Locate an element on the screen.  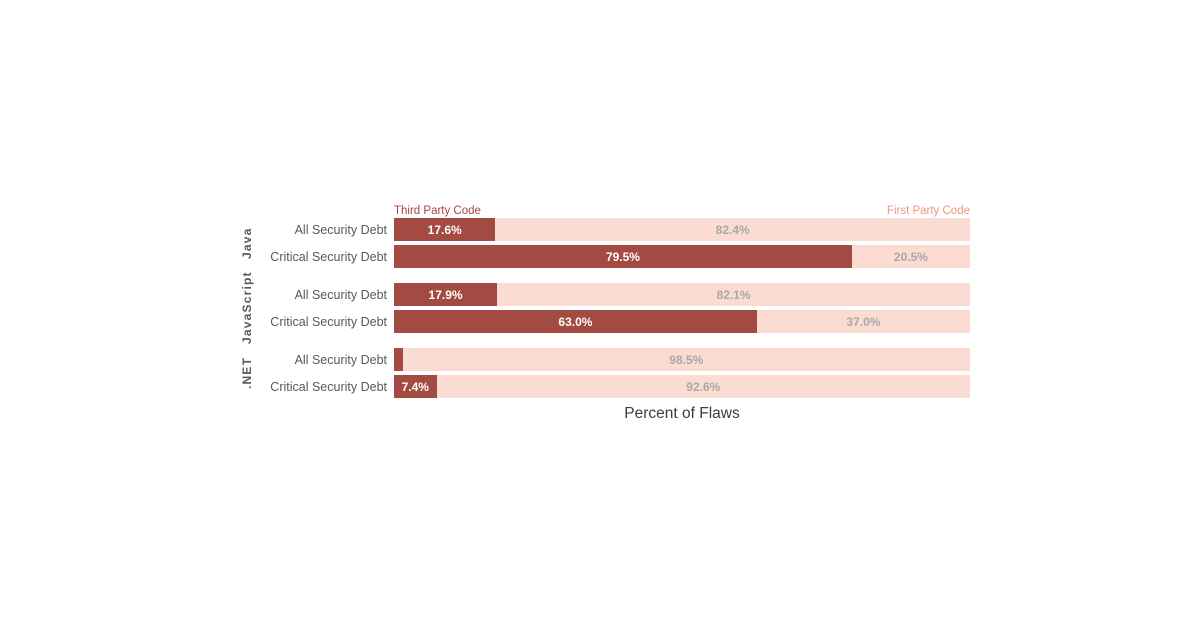
row-java-critical-security-debt: Critical Security Debt 79.5% 20.5% is located at coordinates (614, 256).